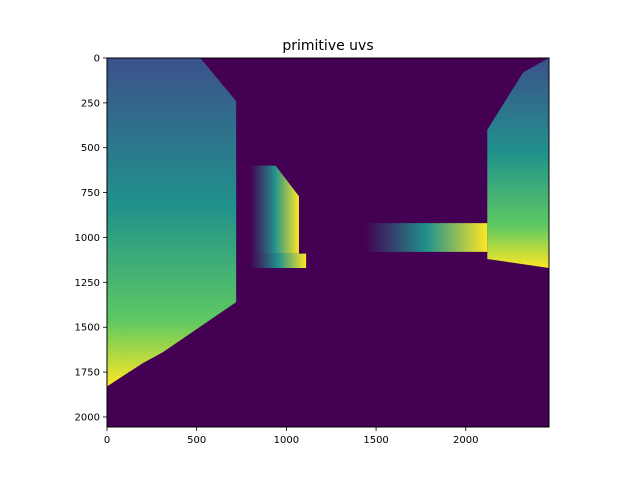 This screenshot has width=640, height=480. Describe the element at coordinates (465, 440) in the screenshot. I see `x-tick-label: 2000` at that location.